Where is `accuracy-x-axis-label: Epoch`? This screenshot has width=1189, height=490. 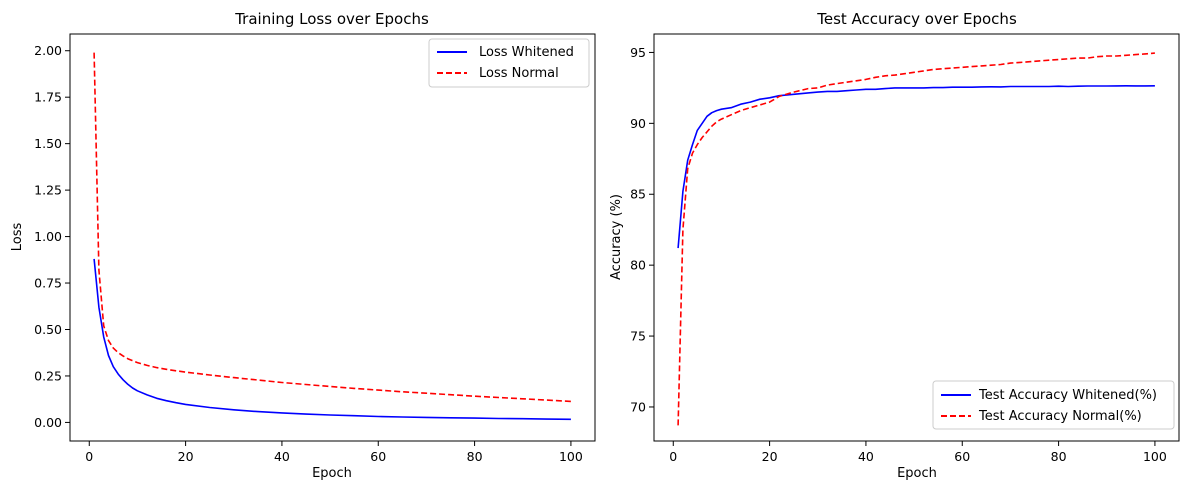
accuracy-x-axis-label: Epoch is located at coordinates (917, 473).